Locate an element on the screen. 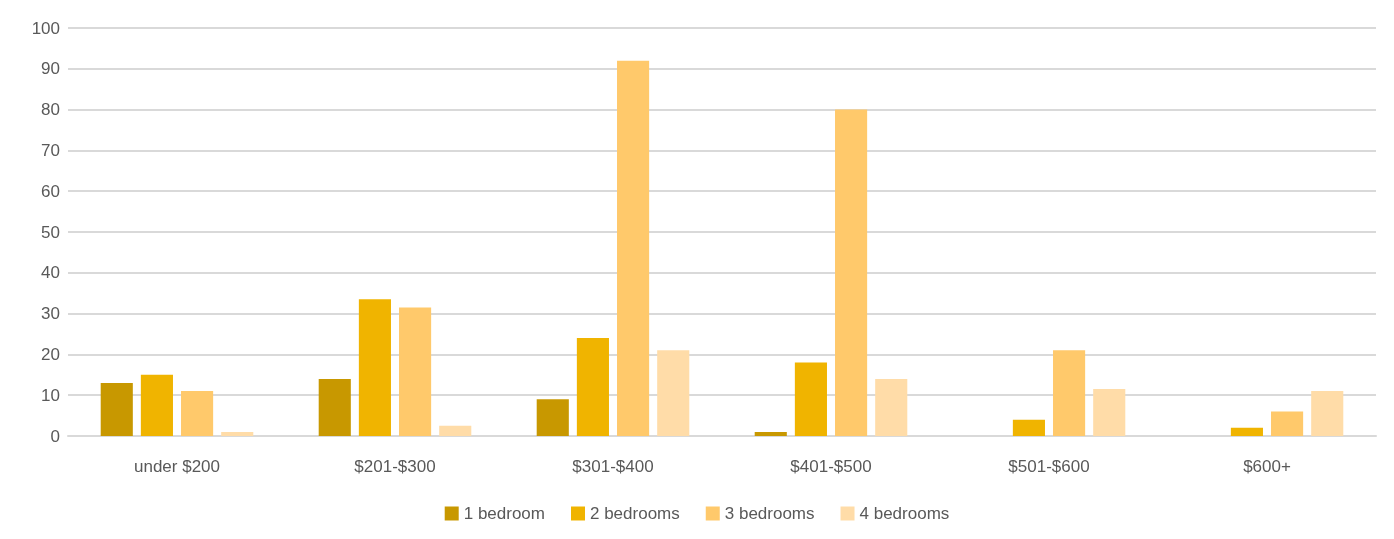 This screenshot has height=539, width=1394. y-tick-label: 20 is located at coordinates (50, 354).